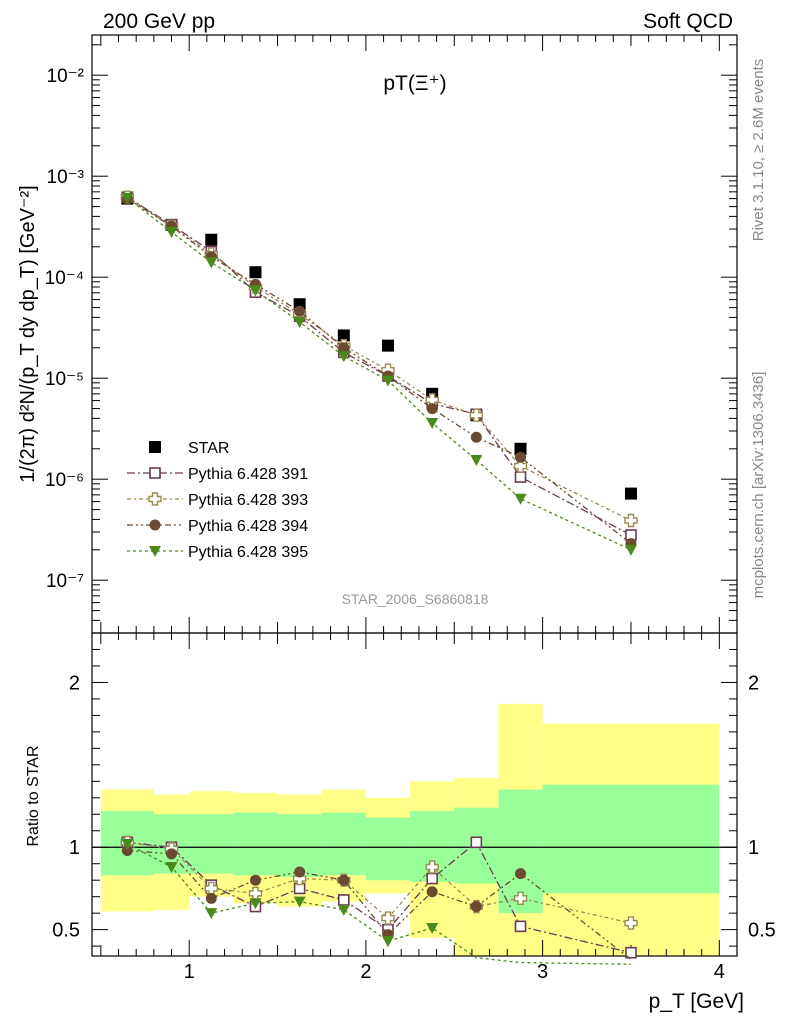 The height and width of the screenshot is (1024, 786). Describe the element at coordinates (66, 177) in the screenshot. I see `y-tick-label: 10⁻³` at that location.